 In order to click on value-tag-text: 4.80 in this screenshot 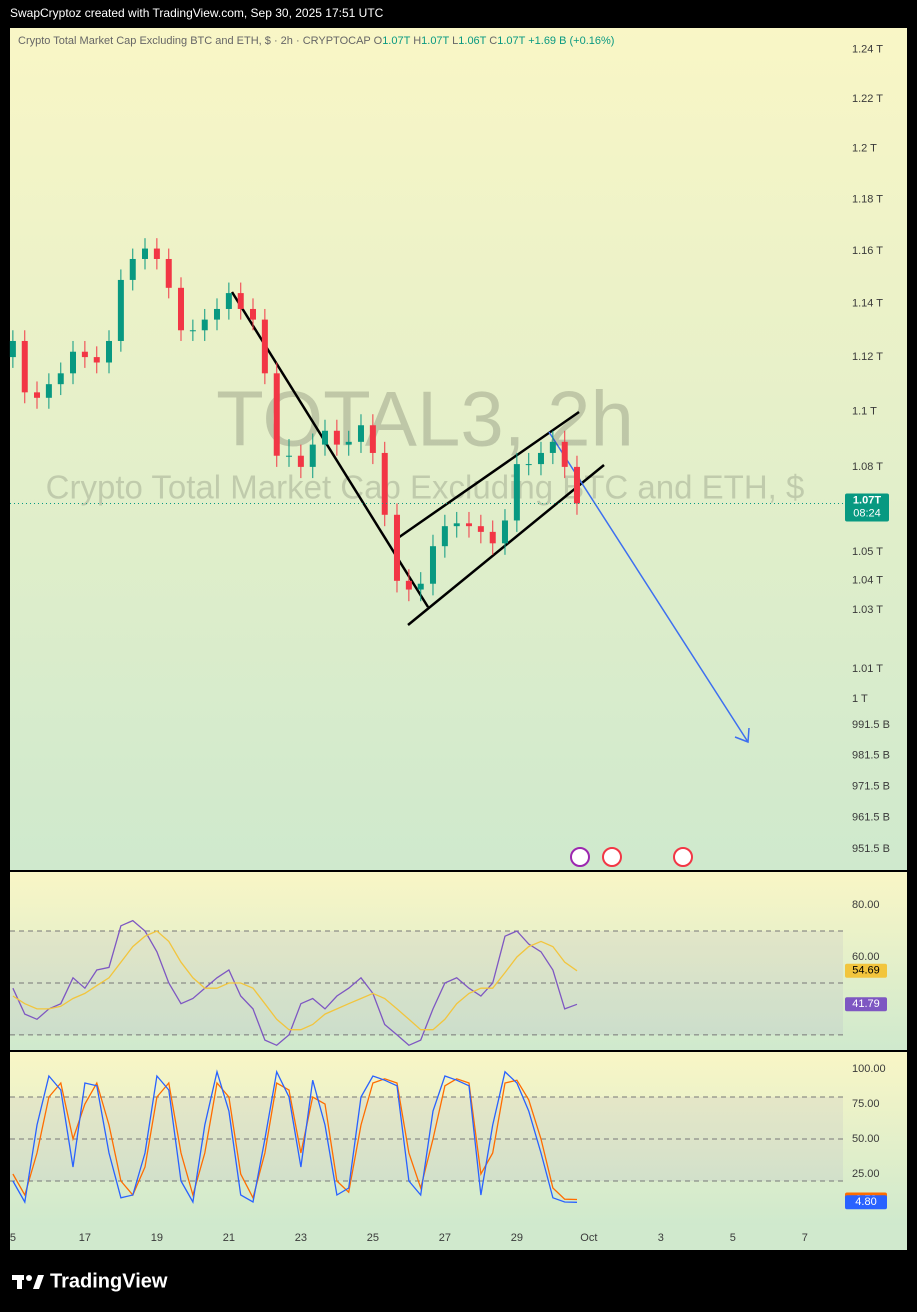, I will do `click(865, 1202)`.